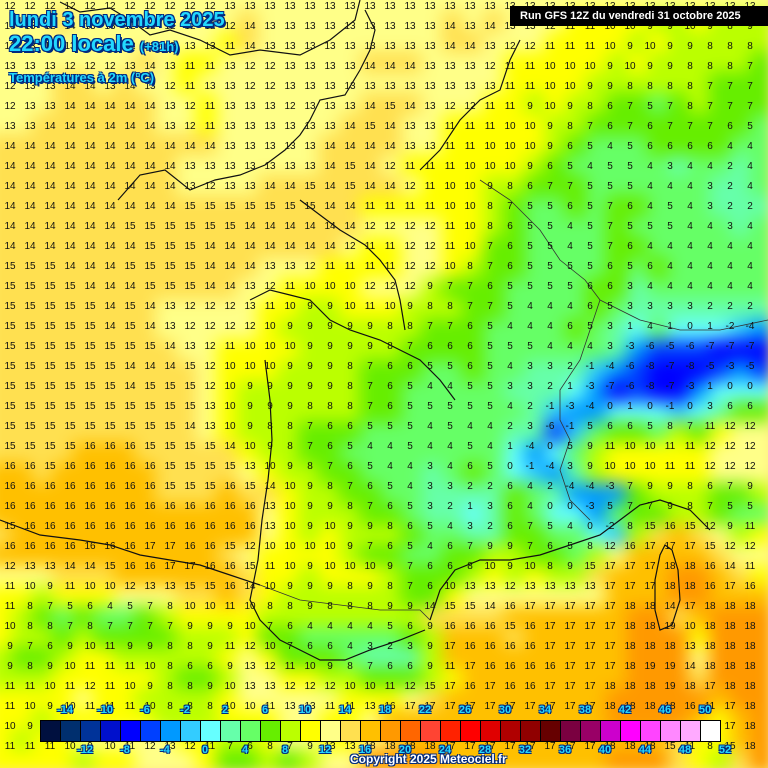 Image resolution: width=768 pixels, height=768 pixels. I want to click on forecast-time: 22:00 locale (+81h), so click(94, 44).